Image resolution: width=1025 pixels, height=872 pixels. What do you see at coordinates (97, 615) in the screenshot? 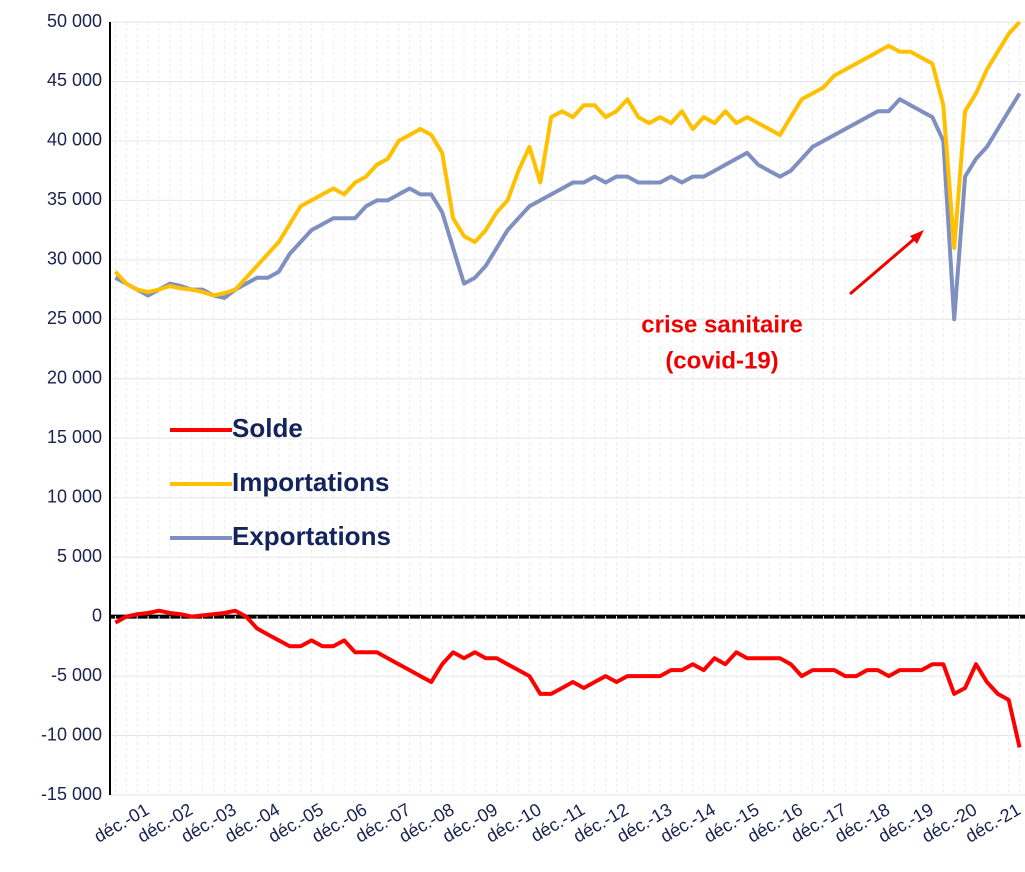
I see `y-tick-label: 0` at bounding box center [97, 615].